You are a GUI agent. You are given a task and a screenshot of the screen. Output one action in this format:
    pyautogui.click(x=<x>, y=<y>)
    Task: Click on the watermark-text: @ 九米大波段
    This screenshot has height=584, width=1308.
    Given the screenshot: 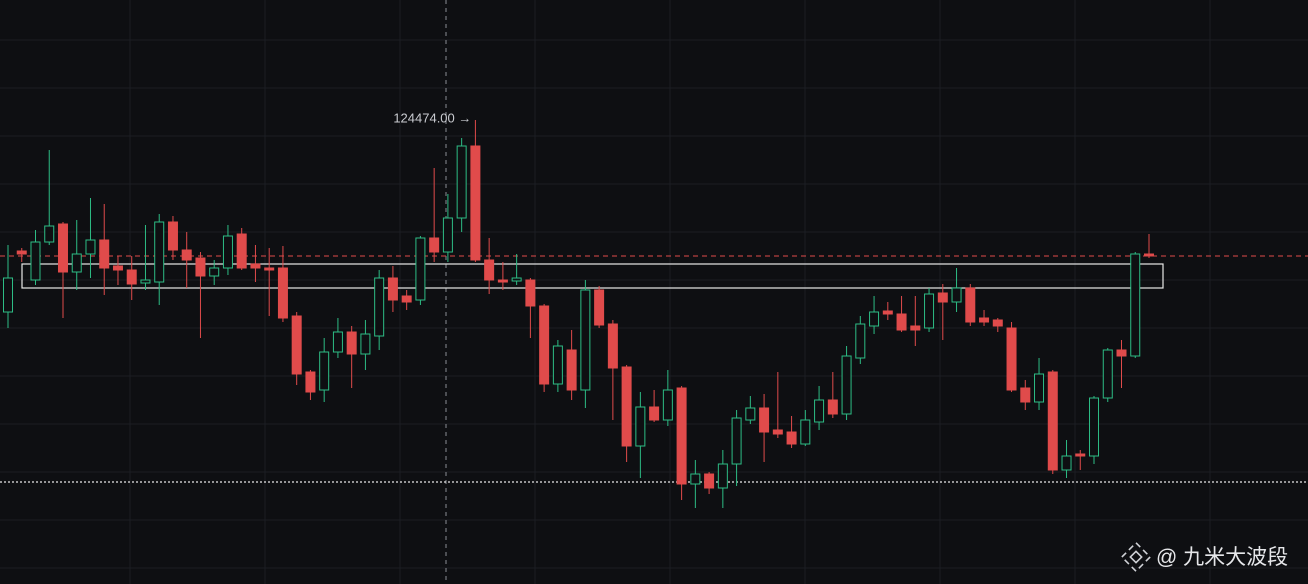 What is the action you would take?
    pyautogui.click(x=1222, y=557)
    